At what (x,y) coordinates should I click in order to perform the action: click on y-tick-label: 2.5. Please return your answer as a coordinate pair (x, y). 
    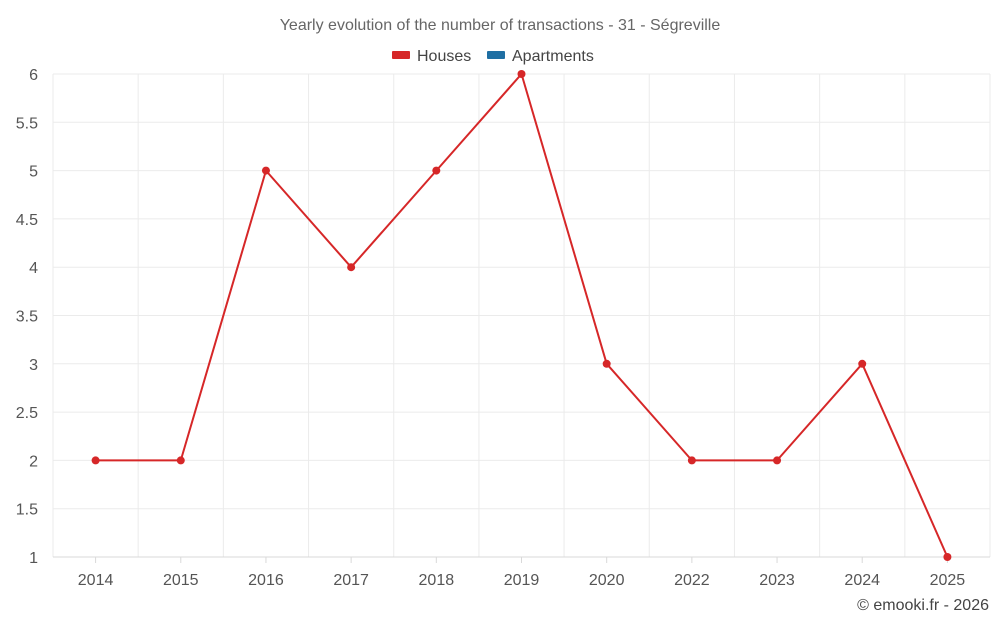
    Looking at the image, I should click on (27, 413).